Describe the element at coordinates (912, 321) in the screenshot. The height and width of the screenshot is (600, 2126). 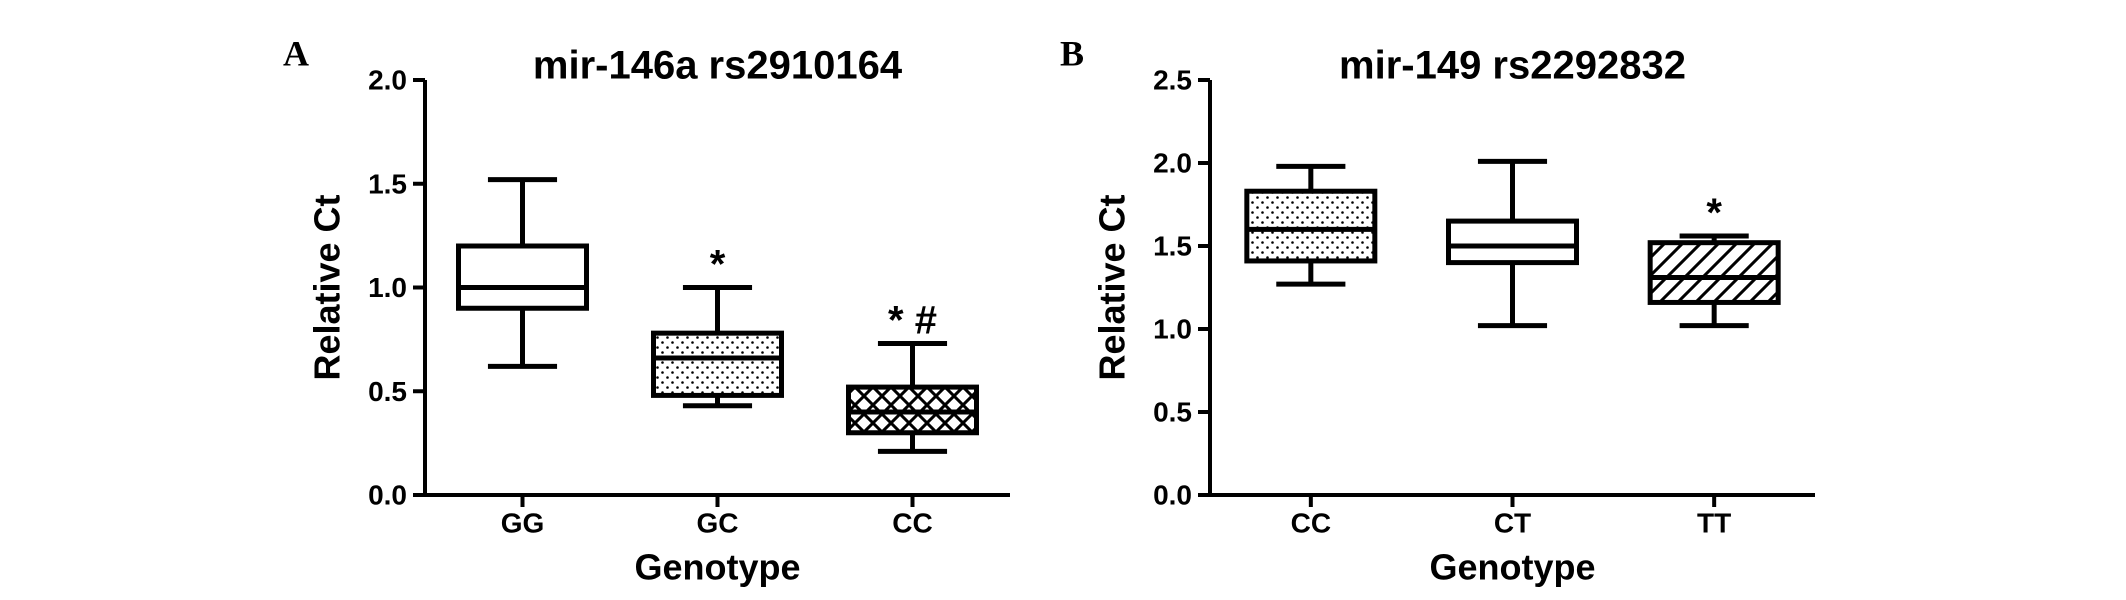
I see `significance-marker: * #` at that location.